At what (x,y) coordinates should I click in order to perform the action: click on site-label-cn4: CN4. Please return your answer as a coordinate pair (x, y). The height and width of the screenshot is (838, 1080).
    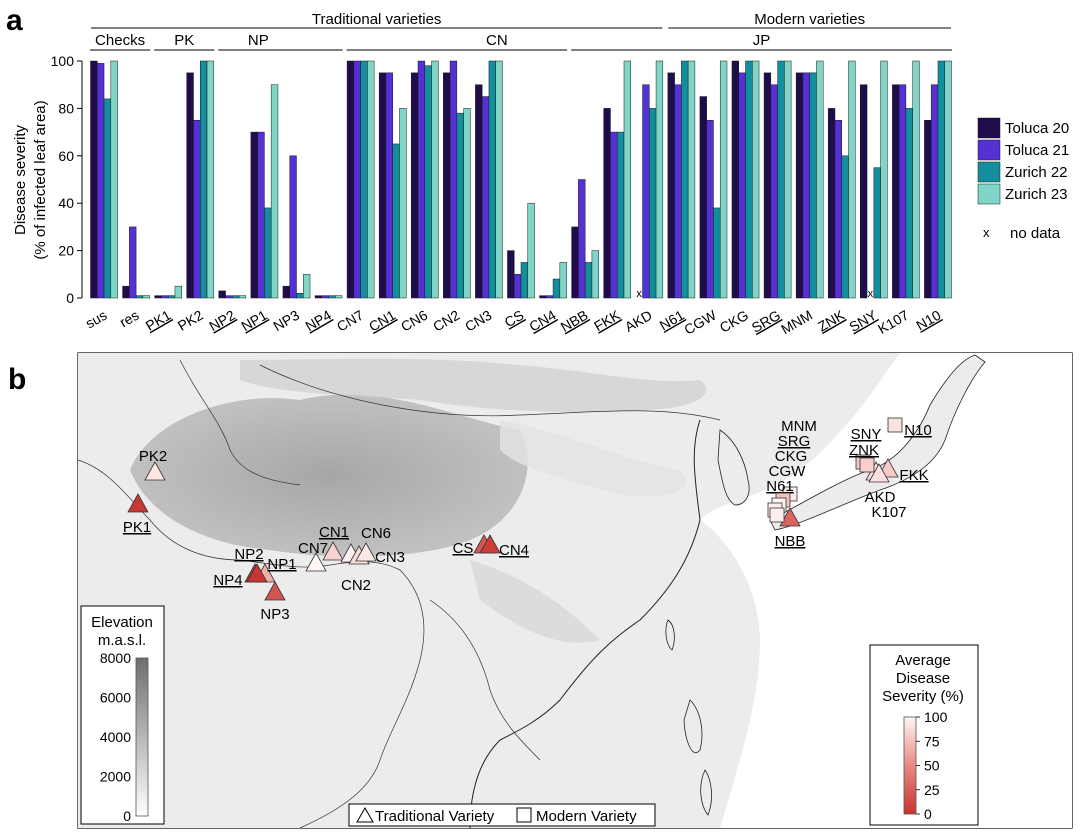
    Looking at the image, I should click on (514, 550).